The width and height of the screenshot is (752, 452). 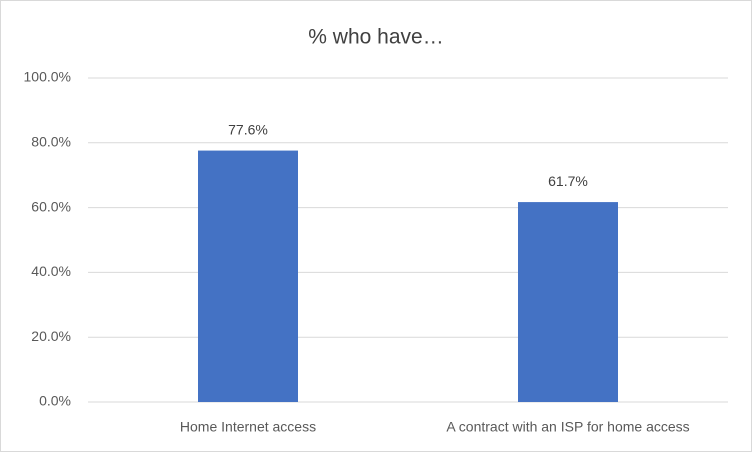 What do you see at coordinates (51, 336) in the screenshot?
I see `y-tick-label: 20.0%` at bounding box center [51, 336].